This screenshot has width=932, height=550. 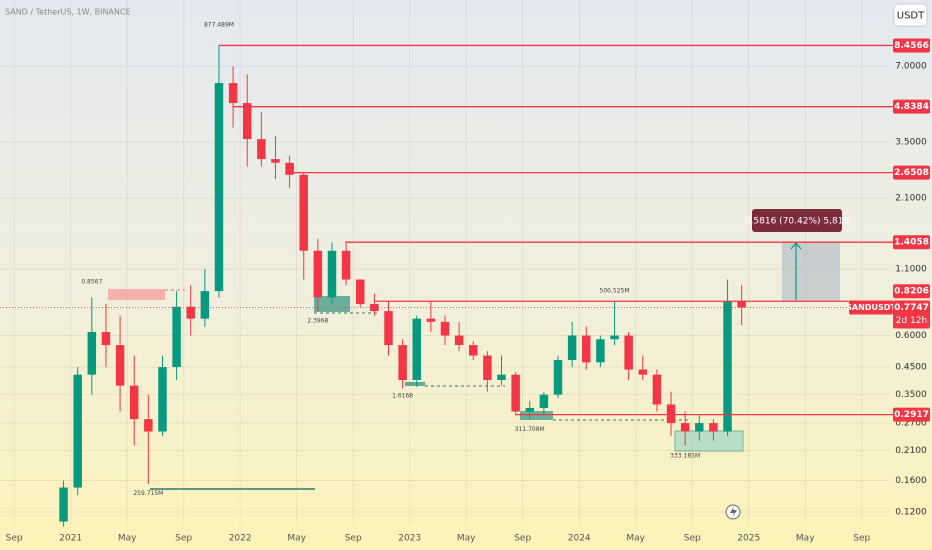 What do you see at coordinates (911, 321) in the screenshot?
I see `countdown-label: 2d 12h` at bounding box center [911, 321].